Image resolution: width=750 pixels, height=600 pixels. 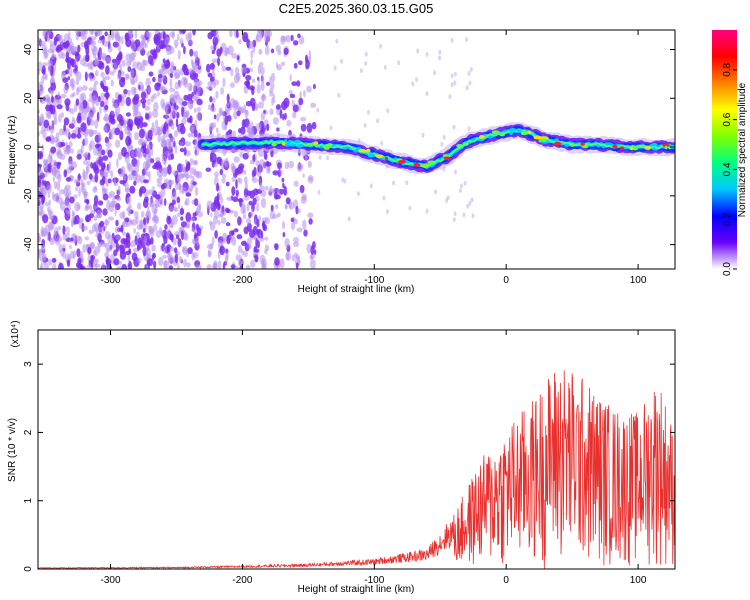 I want to click on colorbar-tick-label: 0.2, so click(x=727, y=219).